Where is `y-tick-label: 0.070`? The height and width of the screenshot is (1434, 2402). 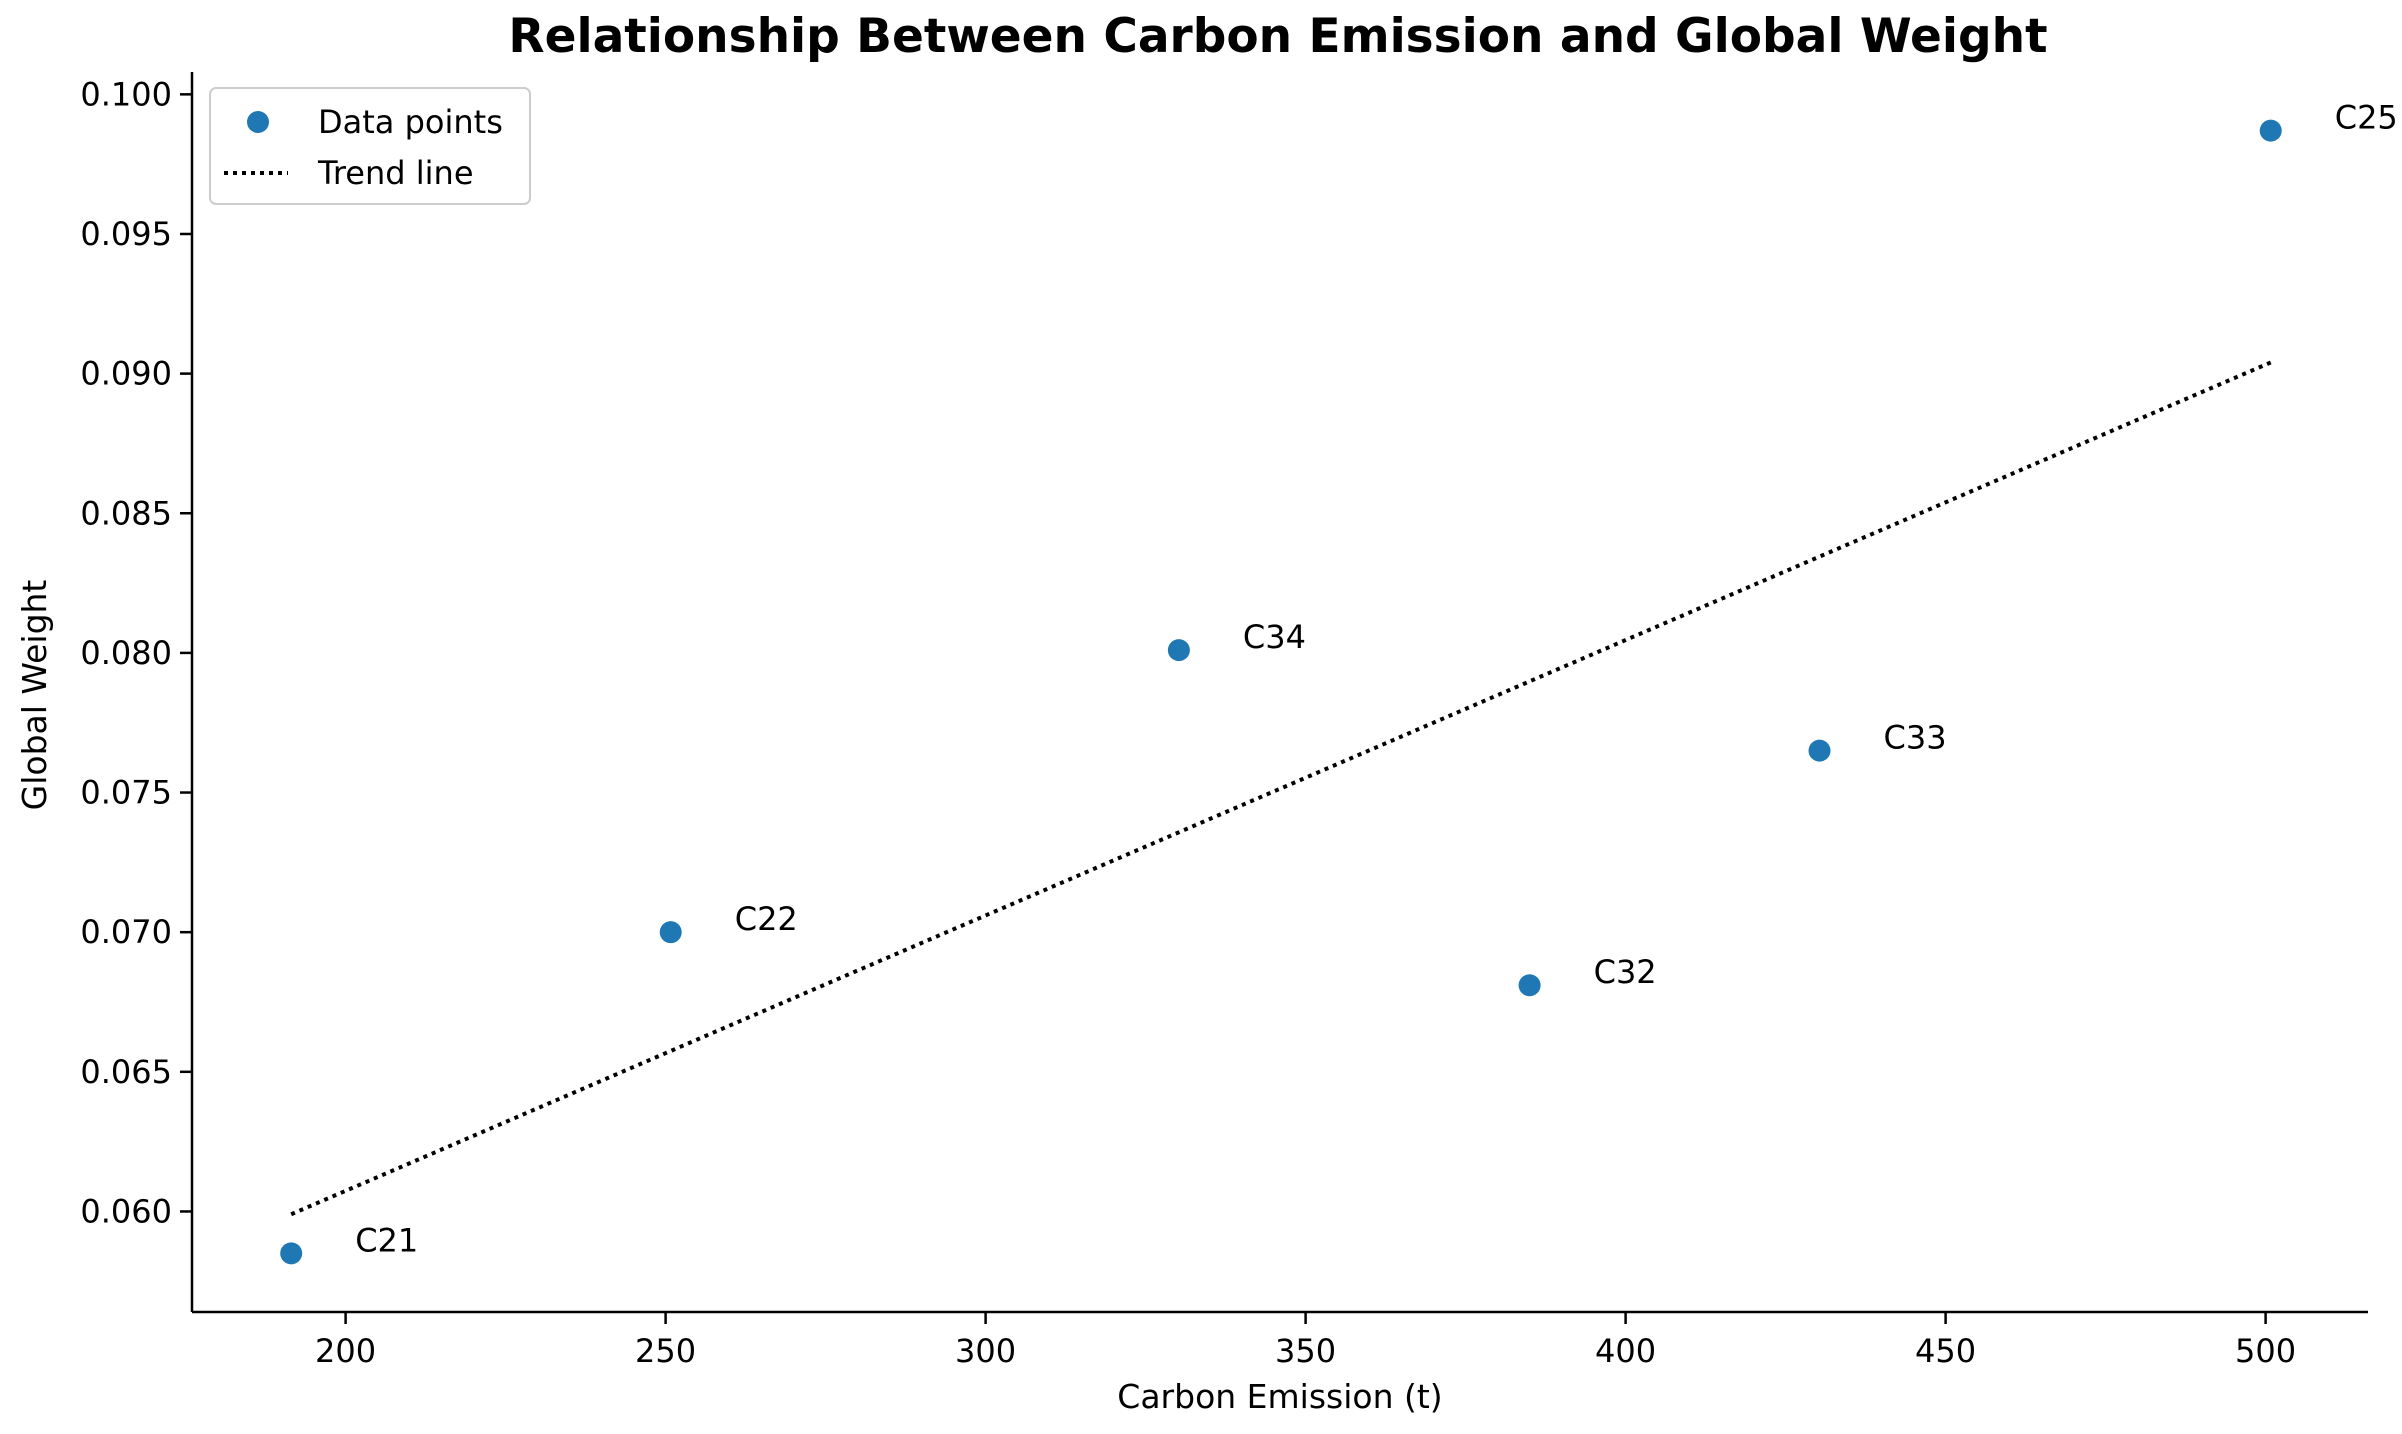
y-tick-label: 0.070 is located at coordinates (126, 932).